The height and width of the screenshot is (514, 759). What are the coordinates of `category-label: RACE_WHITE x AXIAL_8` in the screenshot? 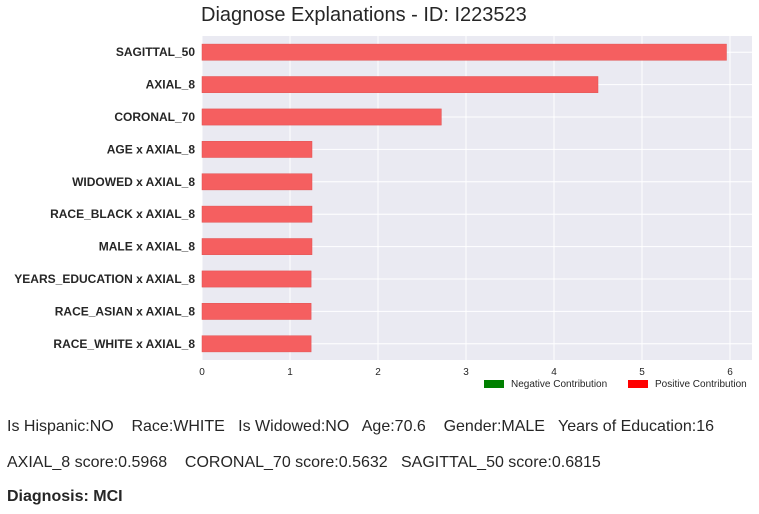 It's located at (124, 344).